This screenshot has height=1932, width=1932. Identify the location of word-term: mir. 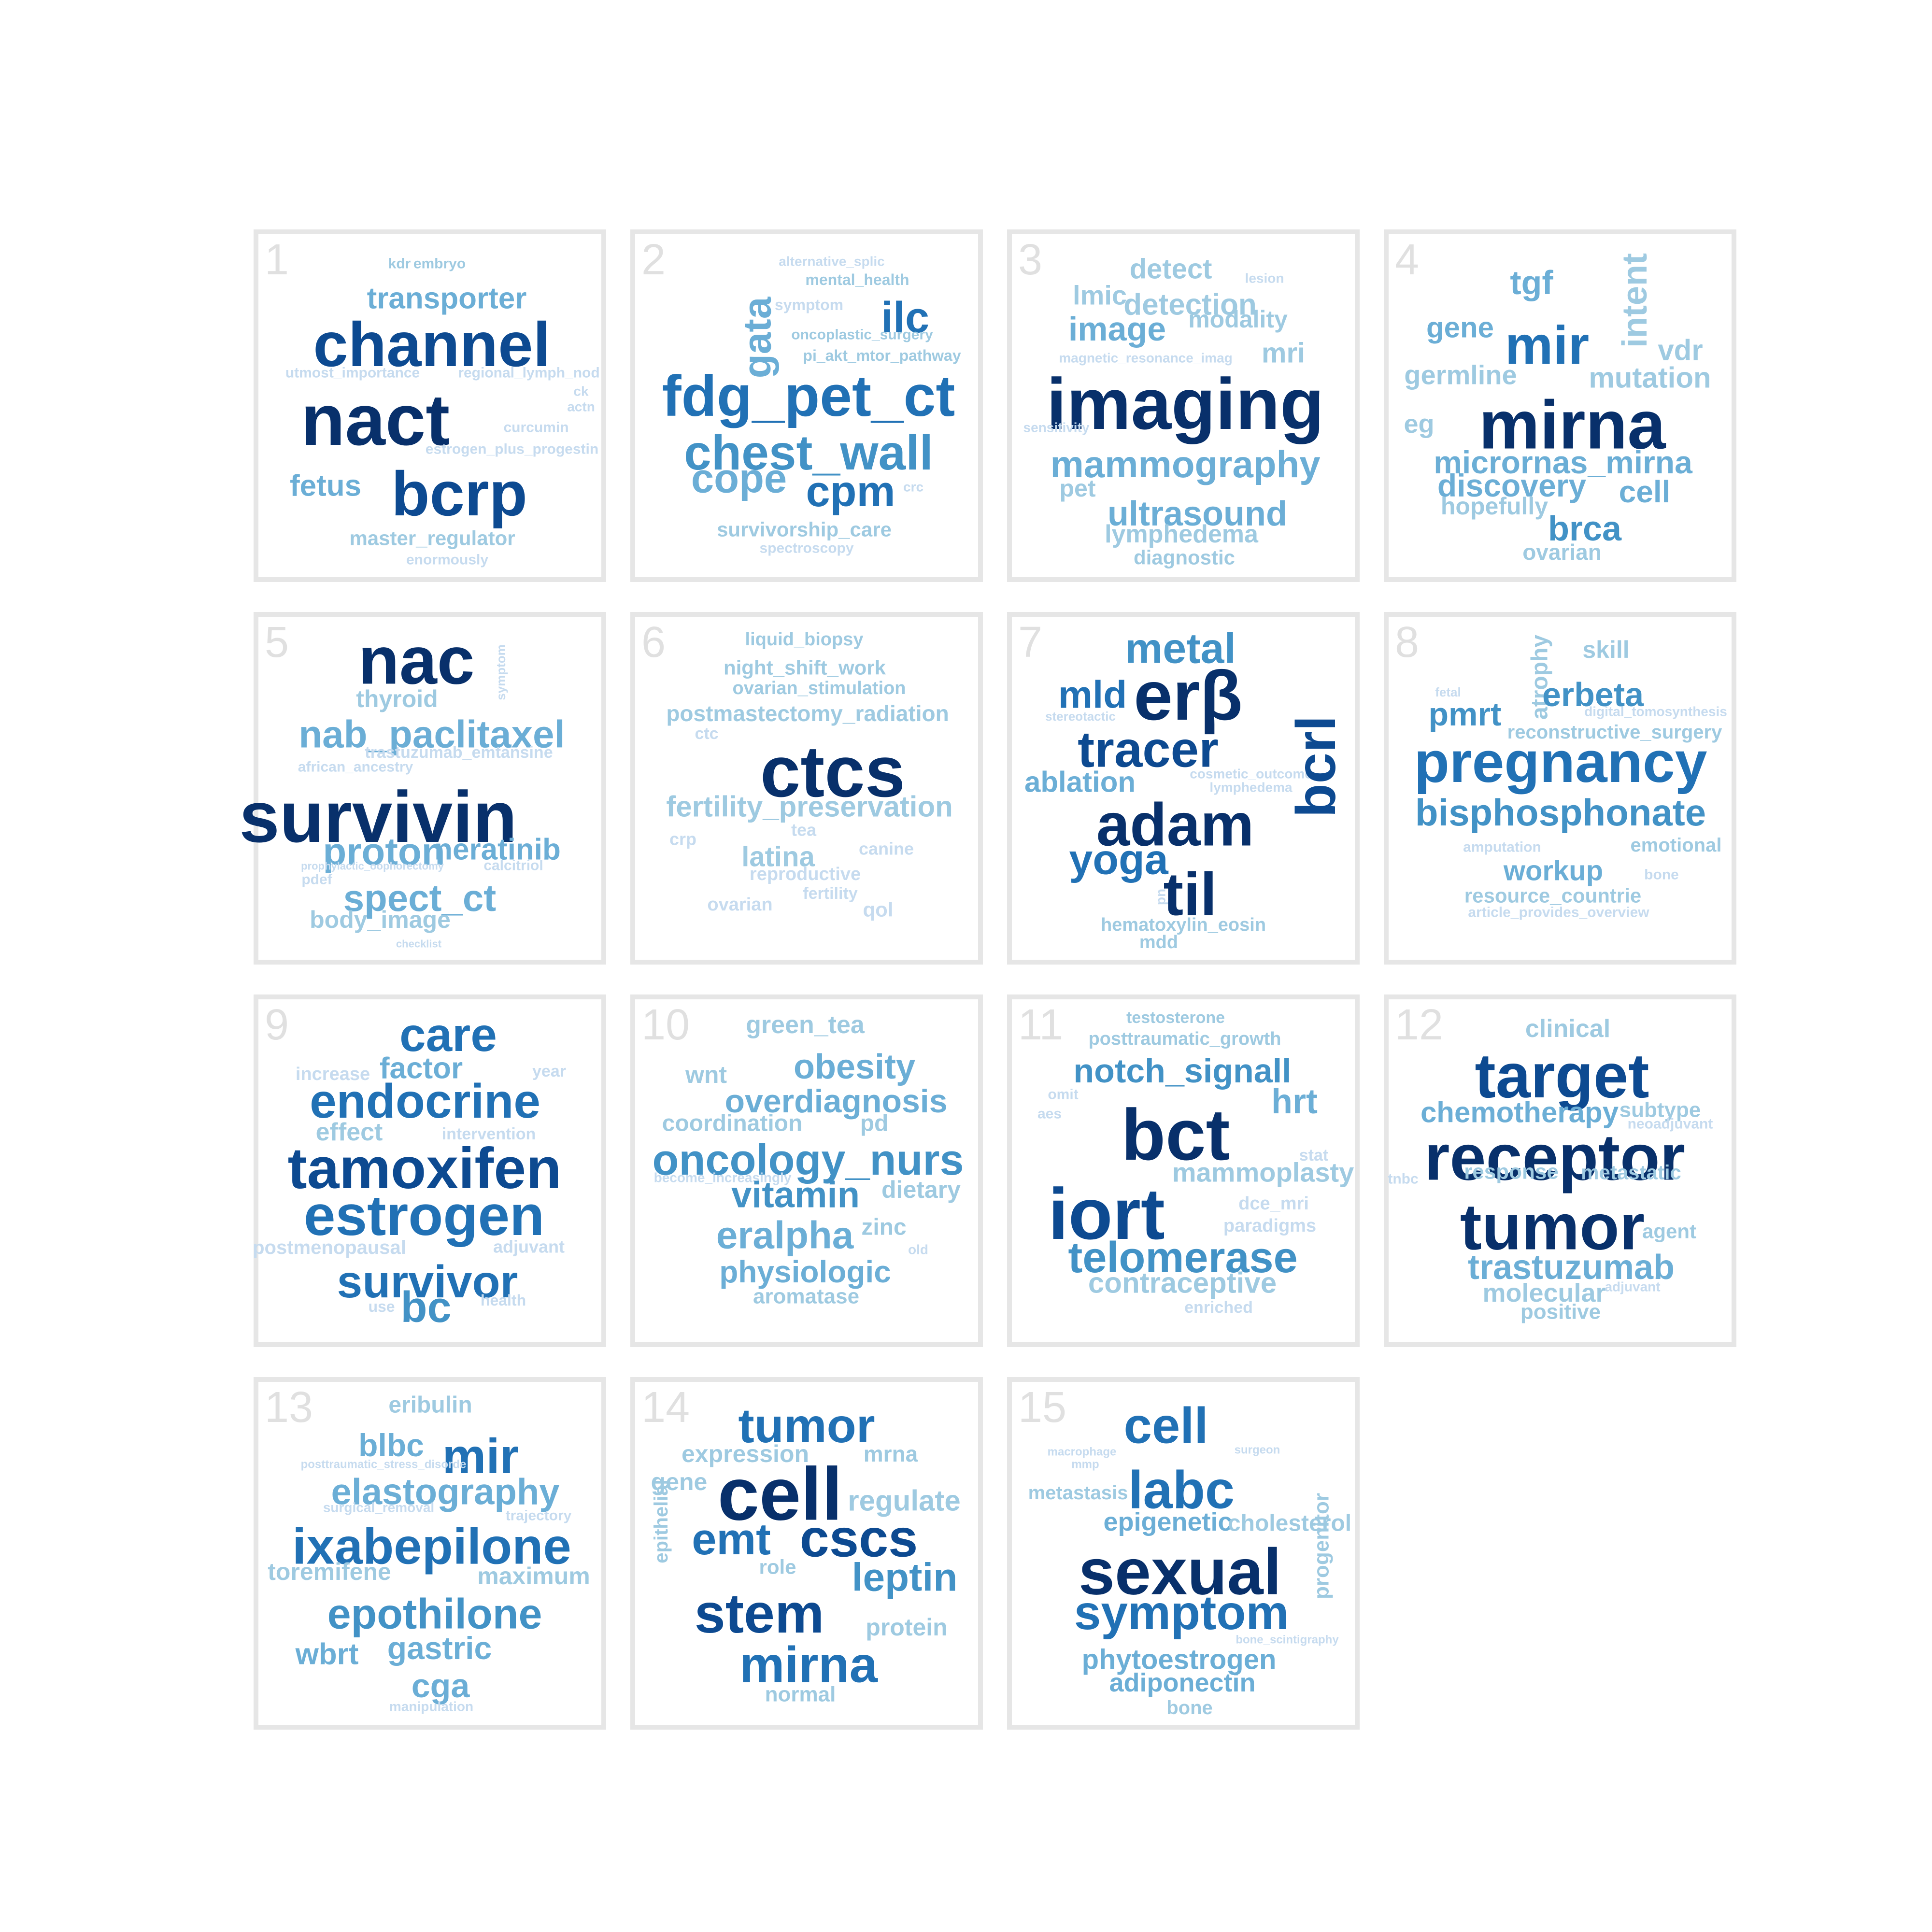
(1547, 345).